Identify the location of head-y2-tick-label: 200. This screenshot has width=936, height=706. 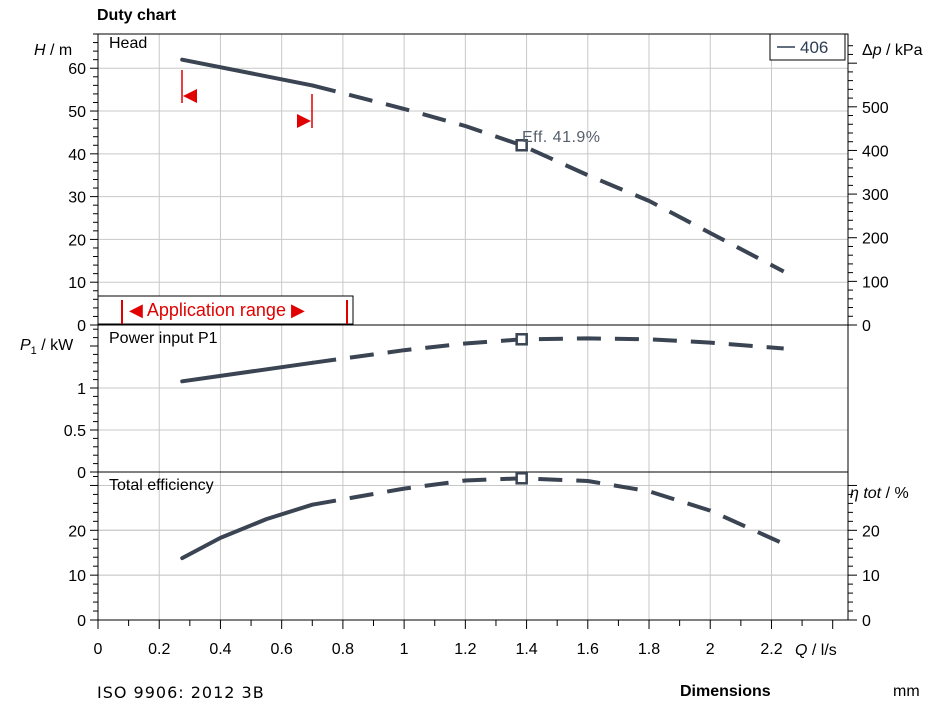
(875, 239).